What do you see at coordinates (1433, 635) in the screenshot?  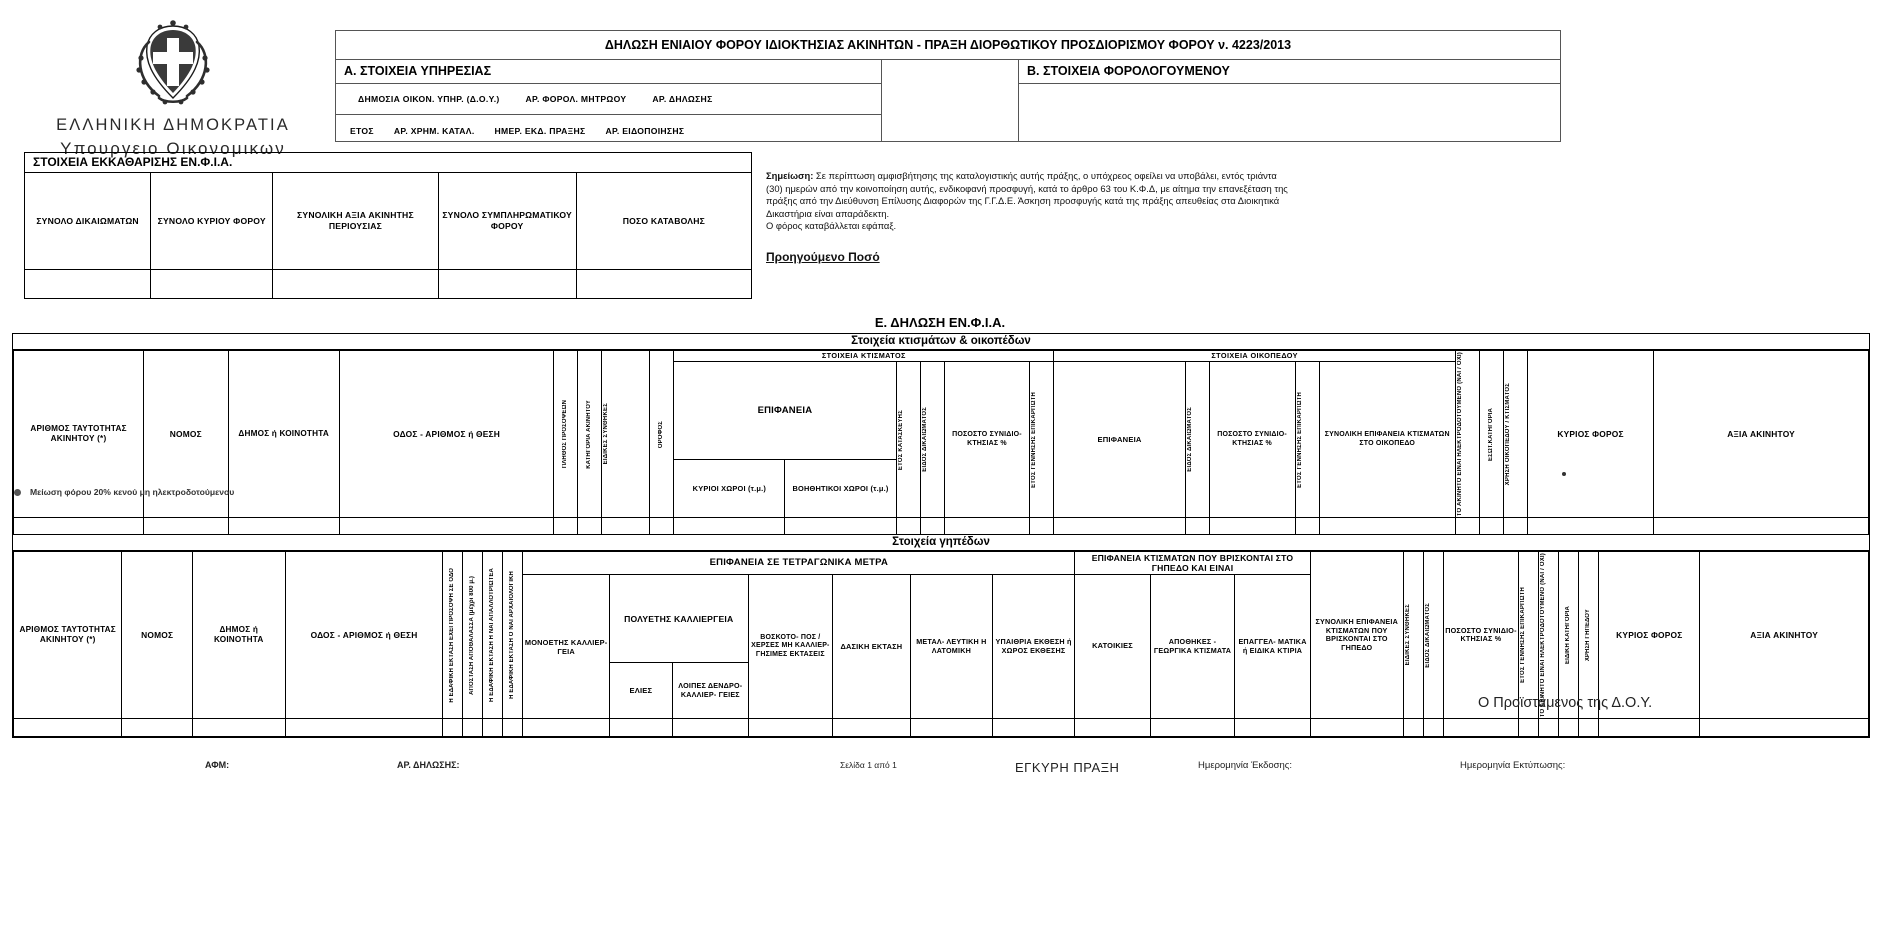 I see `pcol-right-type: ΕΙΔΟΣ ΔΙΚΑΙΩΜΑΤΟΣ` at bounding box center [1433, 635].